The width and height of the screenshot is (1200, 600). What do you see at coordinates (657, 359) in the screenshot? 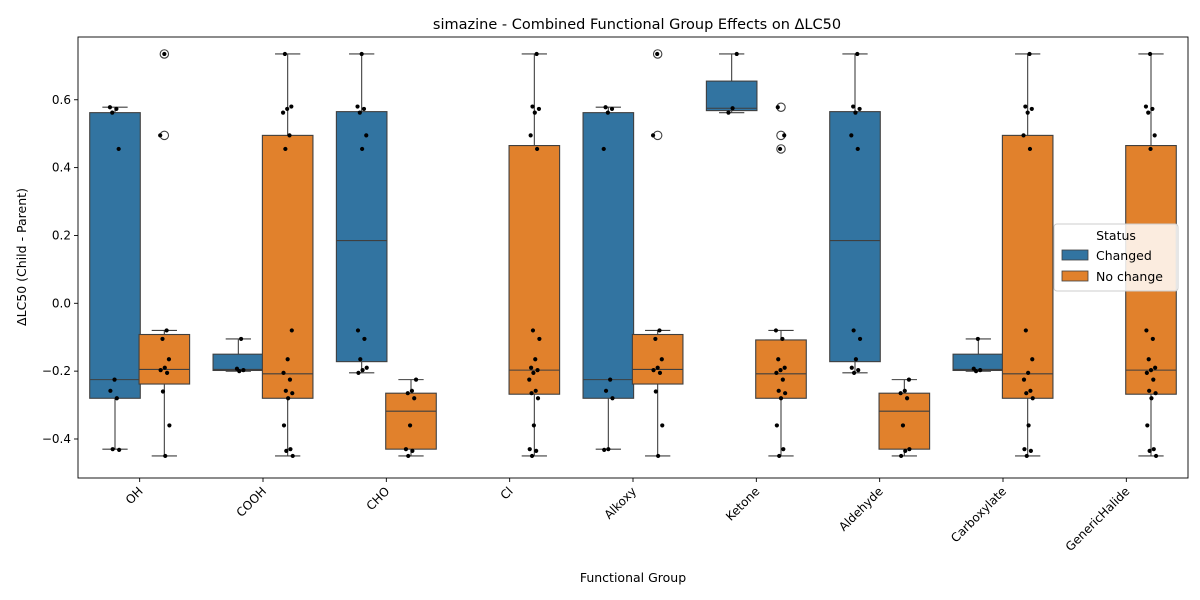
I see `box-no-change-alkoxy` at bounding box center [657, 359].